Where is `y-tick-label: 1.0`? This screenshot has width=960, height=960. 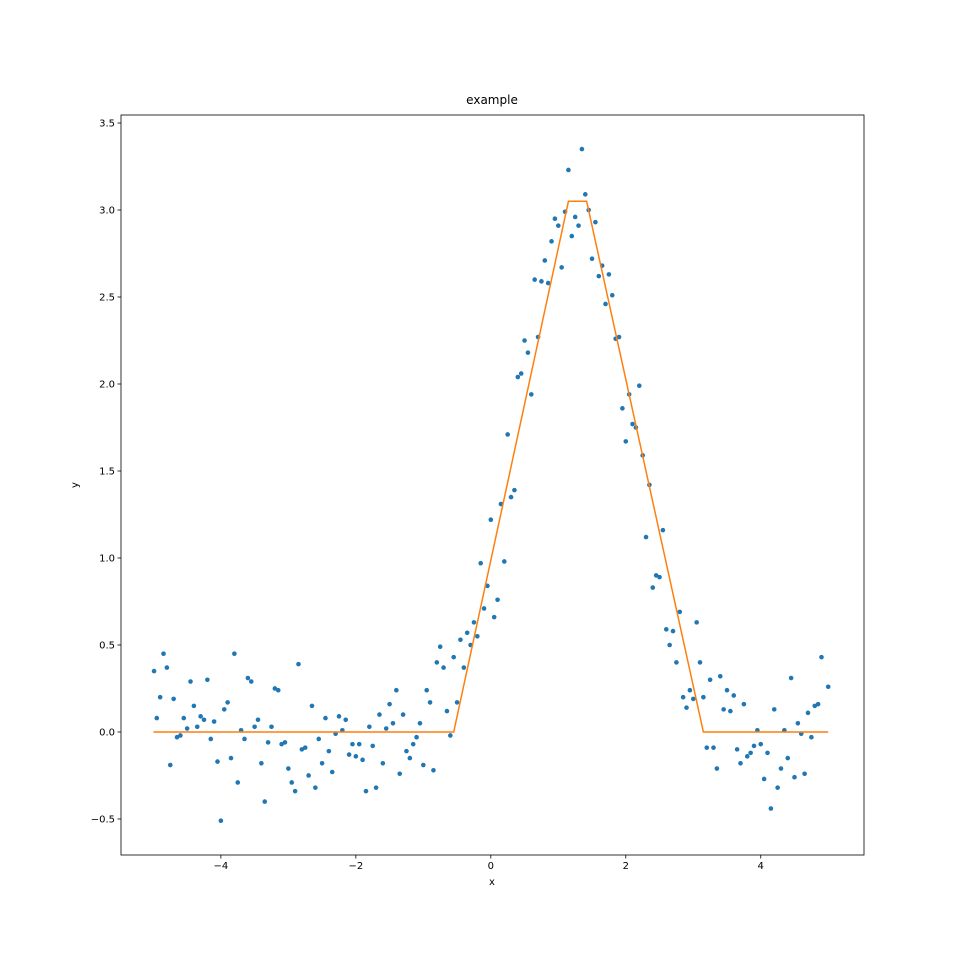
y-tick-label: 1.0 is located at coordinates (107, 558).